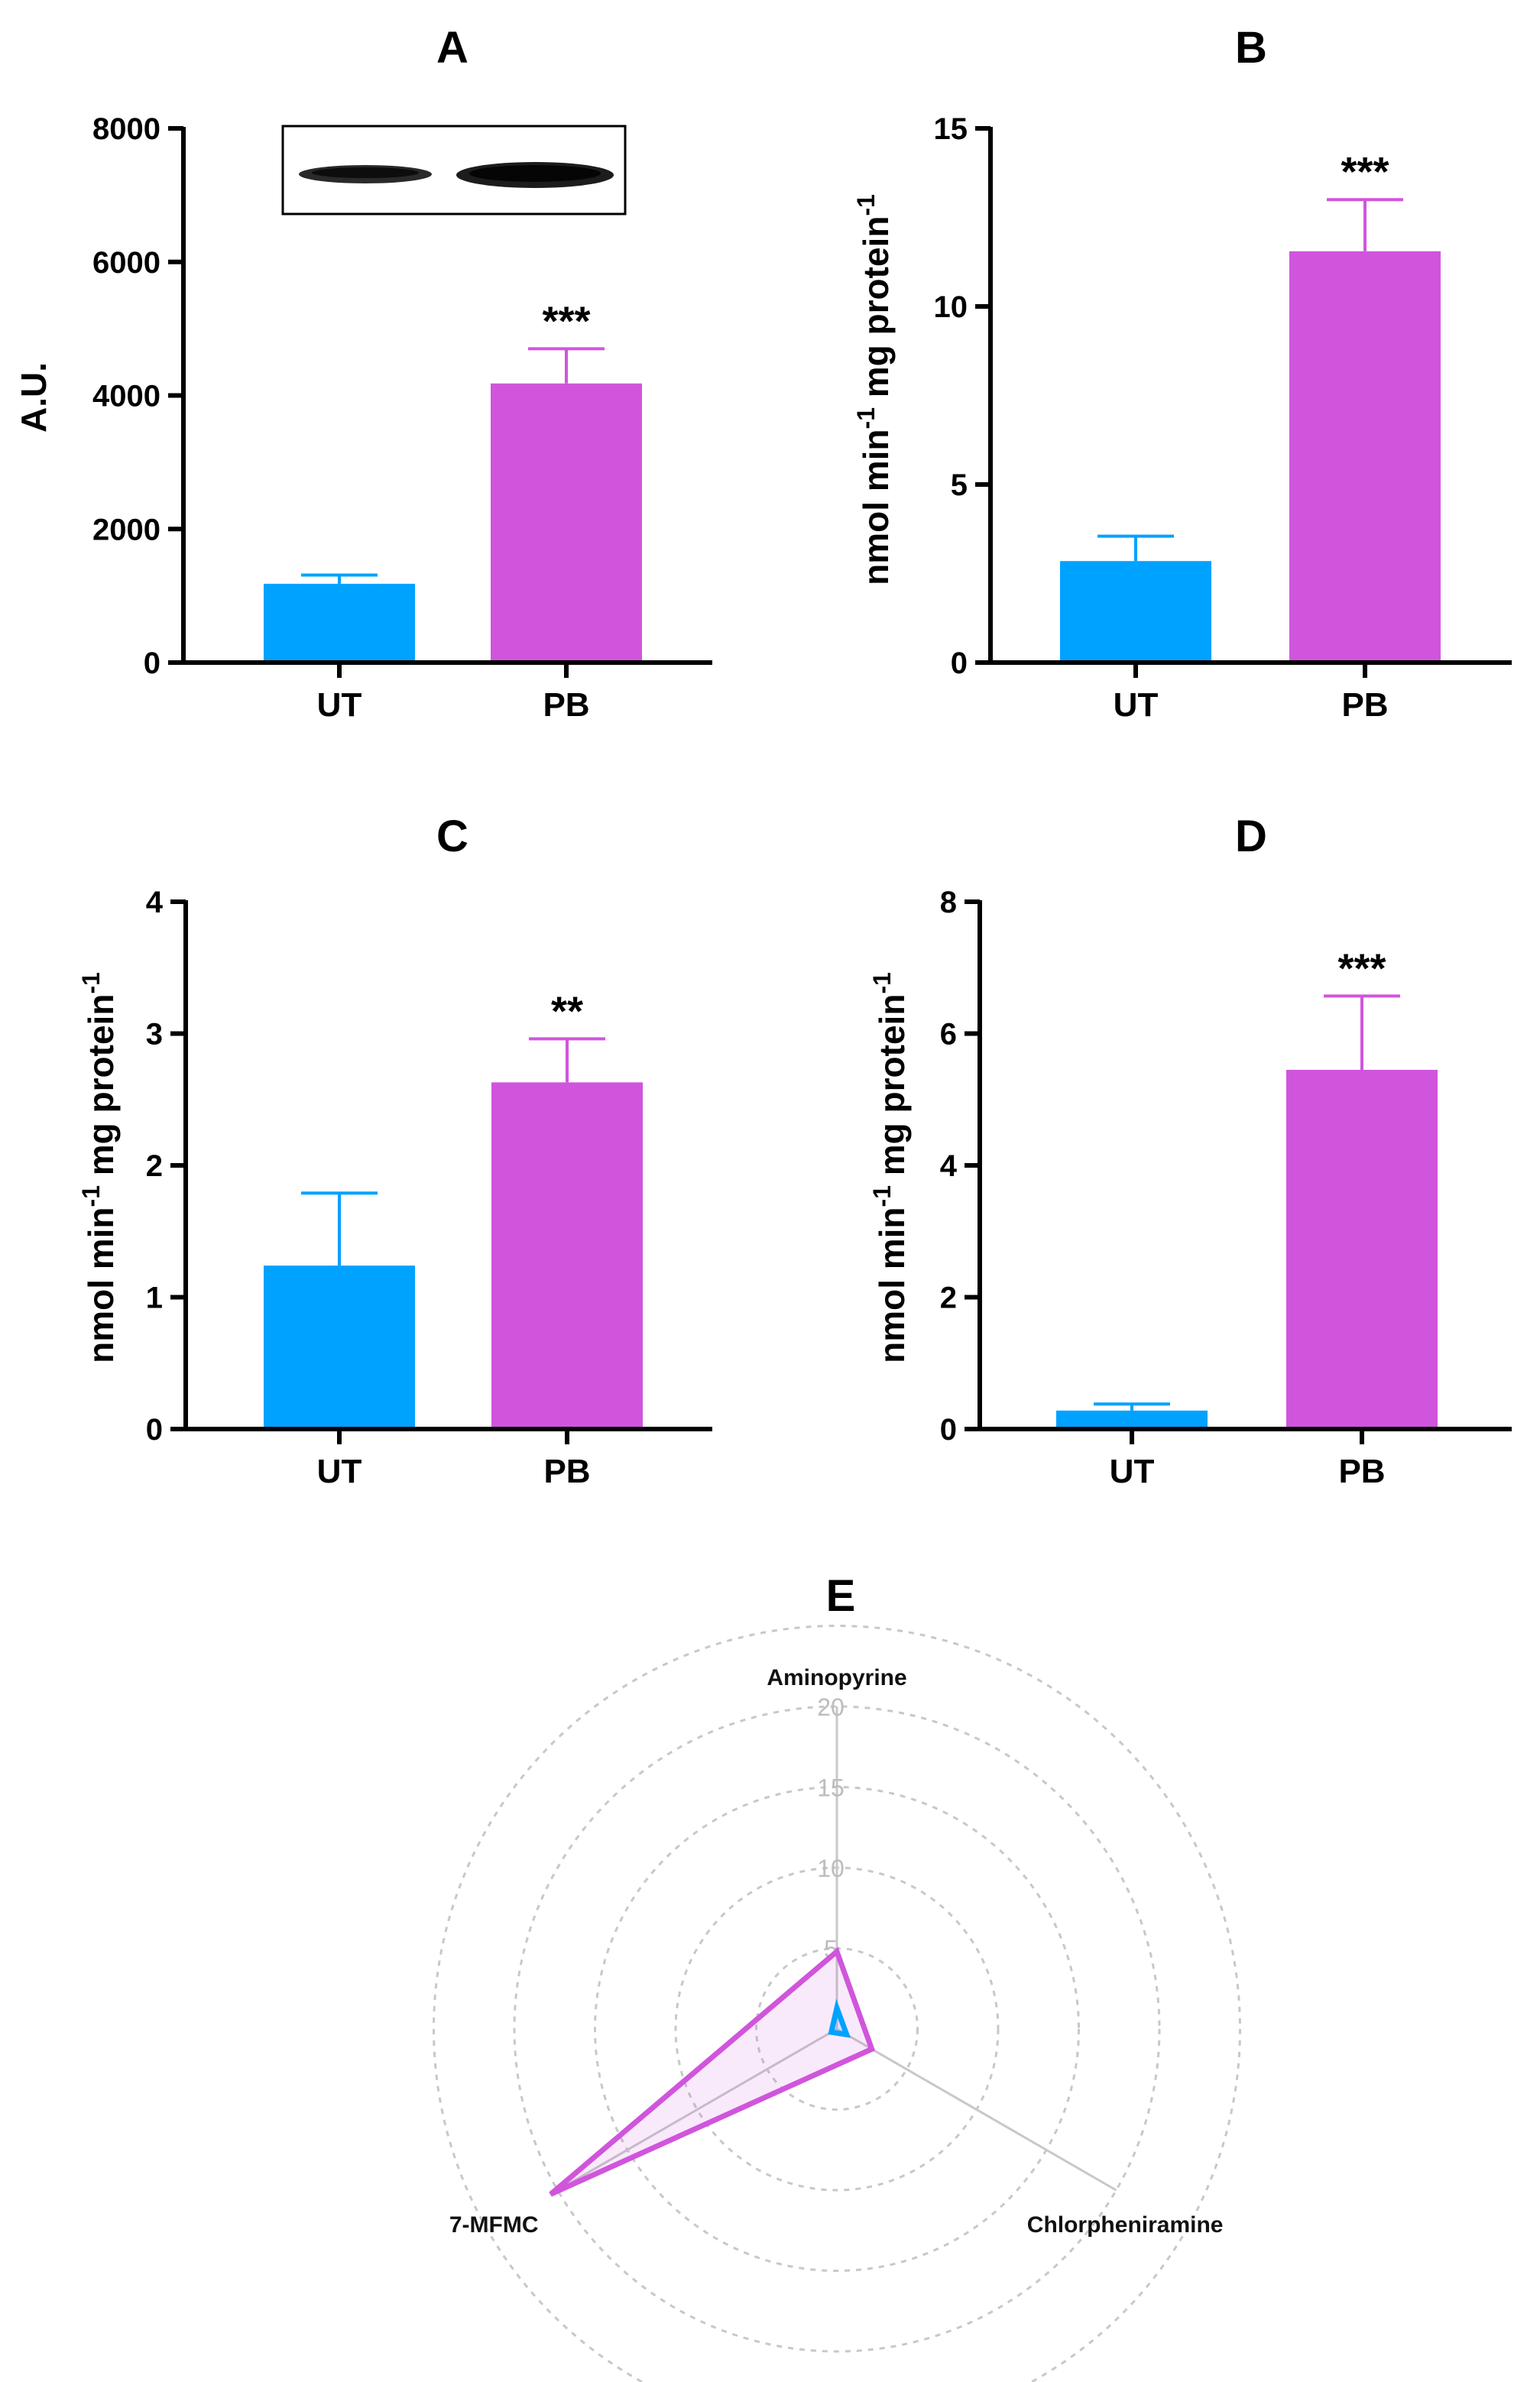  I want to click on panel-b-plot: UT *** PB 0 5 10 15, so click(1223, 418).